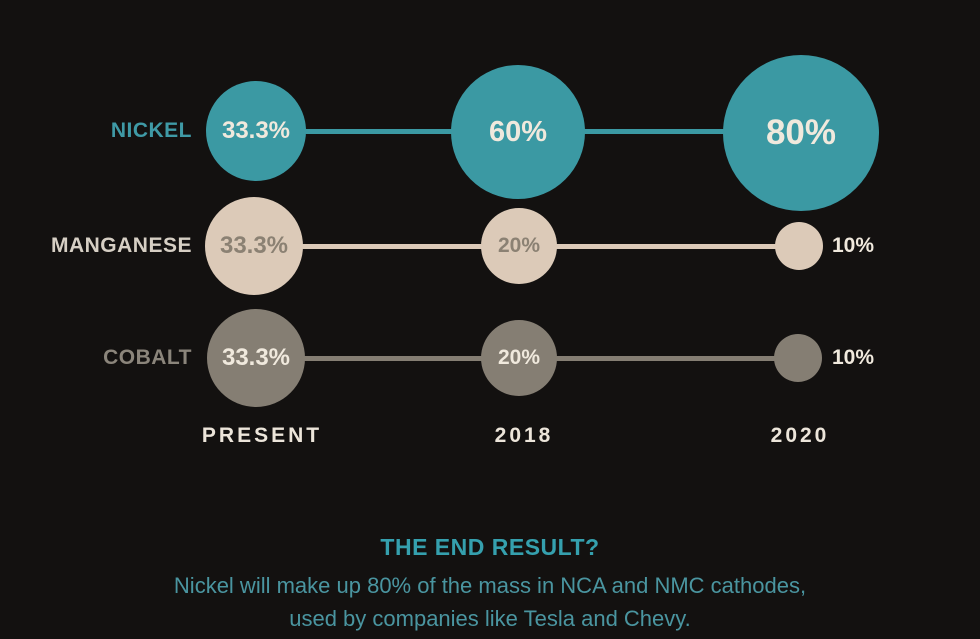  Describe the element at coordinates (262, 435) in the screenshot. I see `axis-label-present: PRESENT` at that location.